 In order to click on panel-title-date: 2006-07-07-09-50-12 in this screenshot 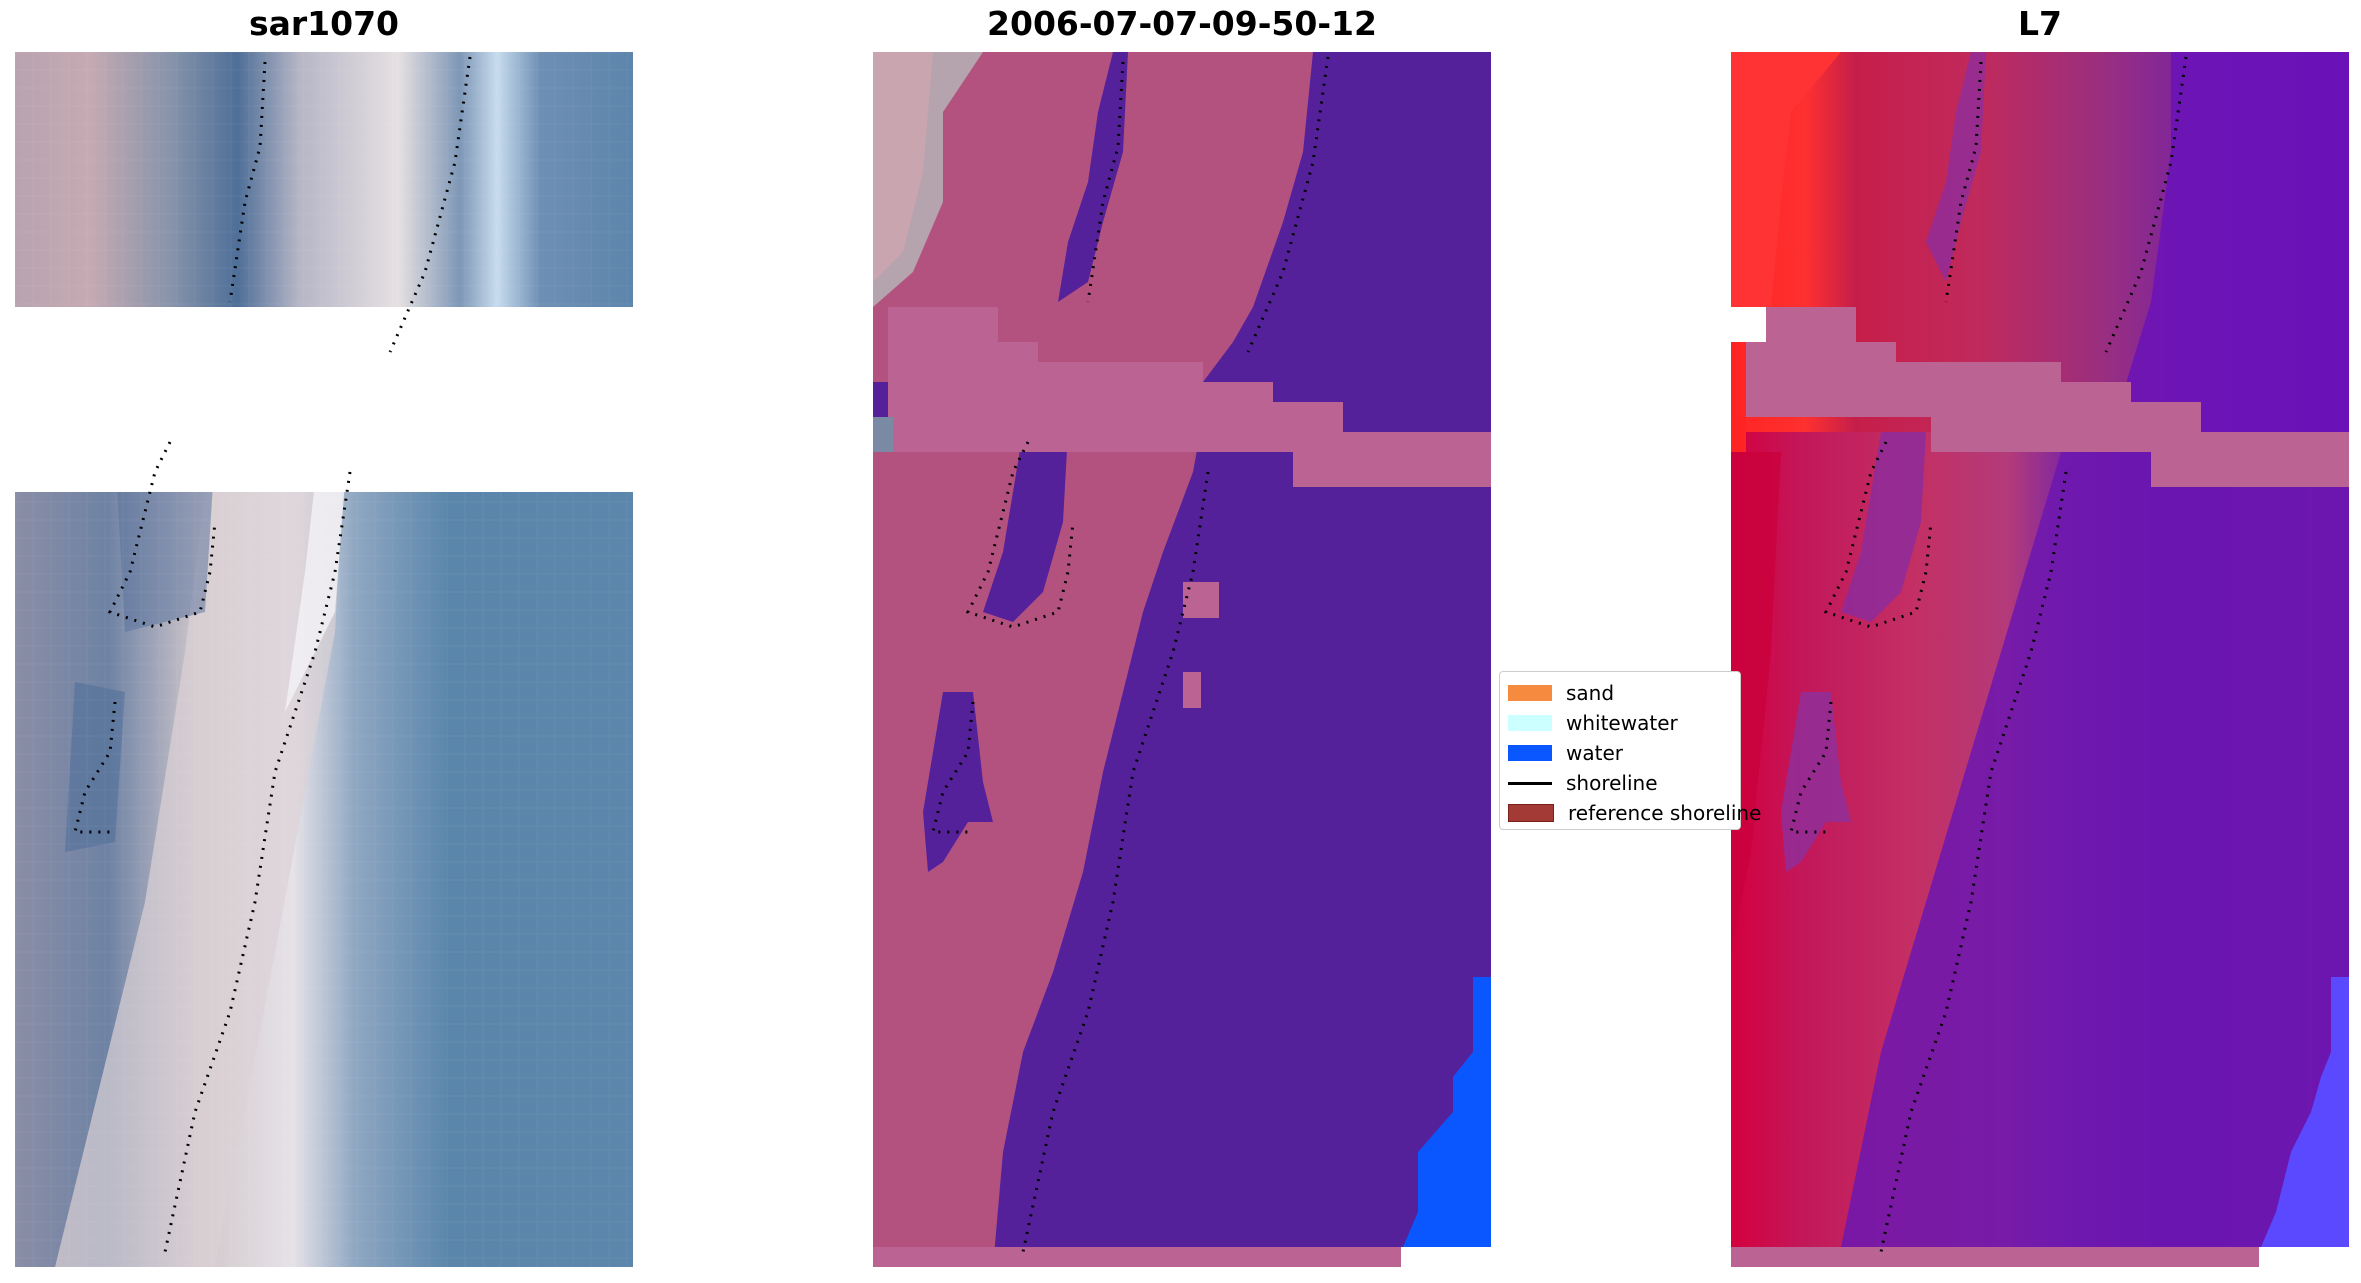, I will do `click(1182, 23)`.